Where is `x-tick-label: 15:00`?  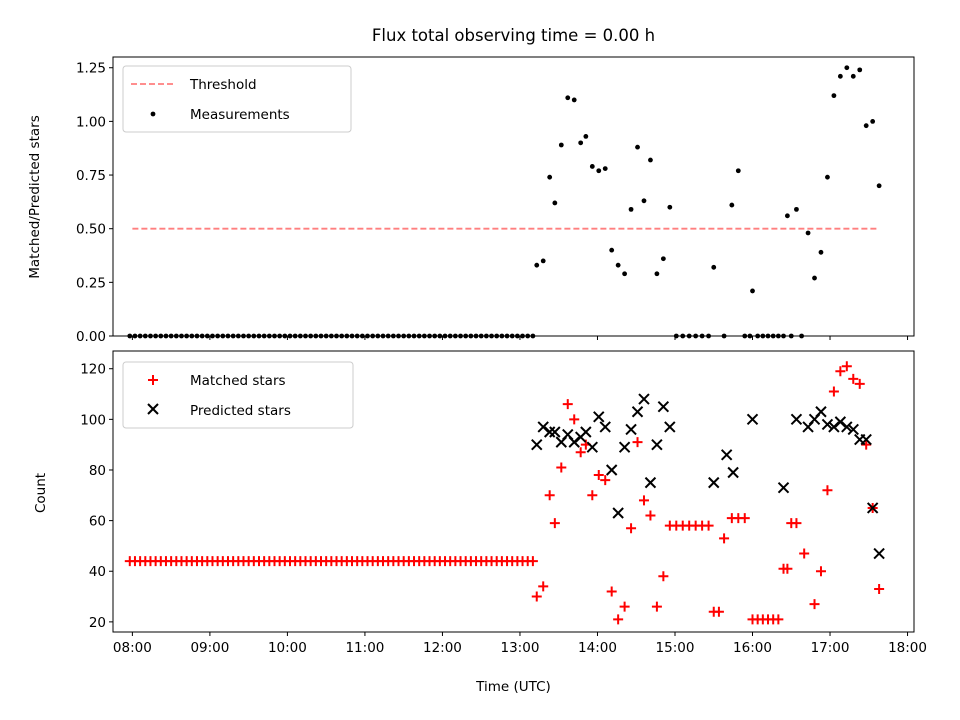 x-tick-label: 15:00 is located at coordinates (675, 648).